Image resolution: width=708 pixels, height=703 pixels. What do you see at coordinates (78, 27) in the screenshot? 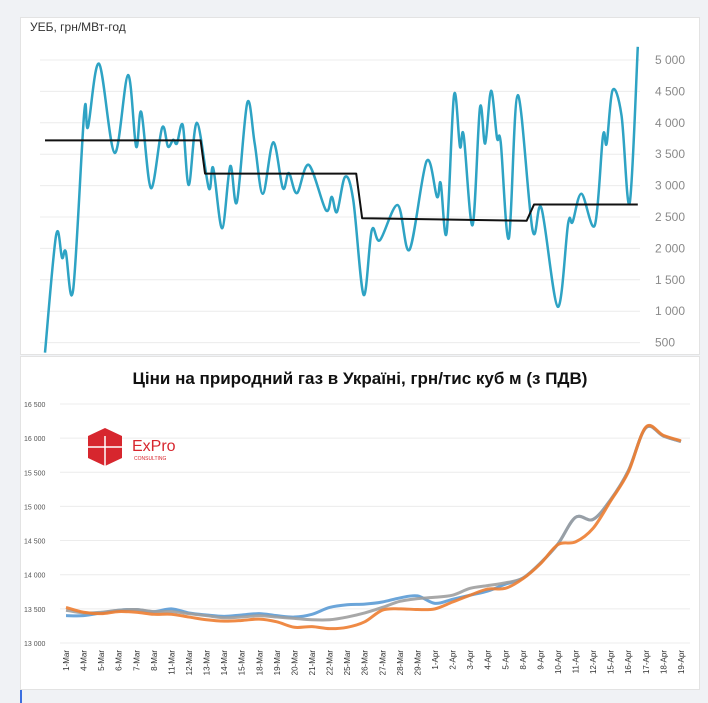
I see `top-chart-unit-label: УЕБ, грн/МВт-год` at bounding box center [78, 27].